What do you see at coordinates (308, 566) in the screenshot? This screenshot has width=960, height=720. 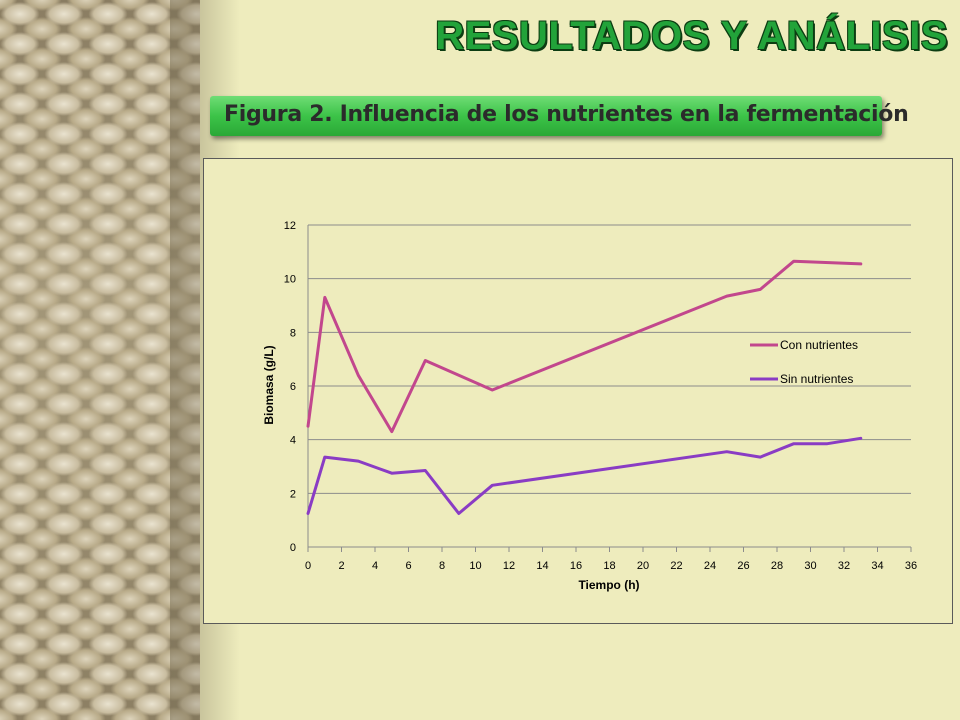 I see `x-tick-label: 0` at bounding box center [308, 566].